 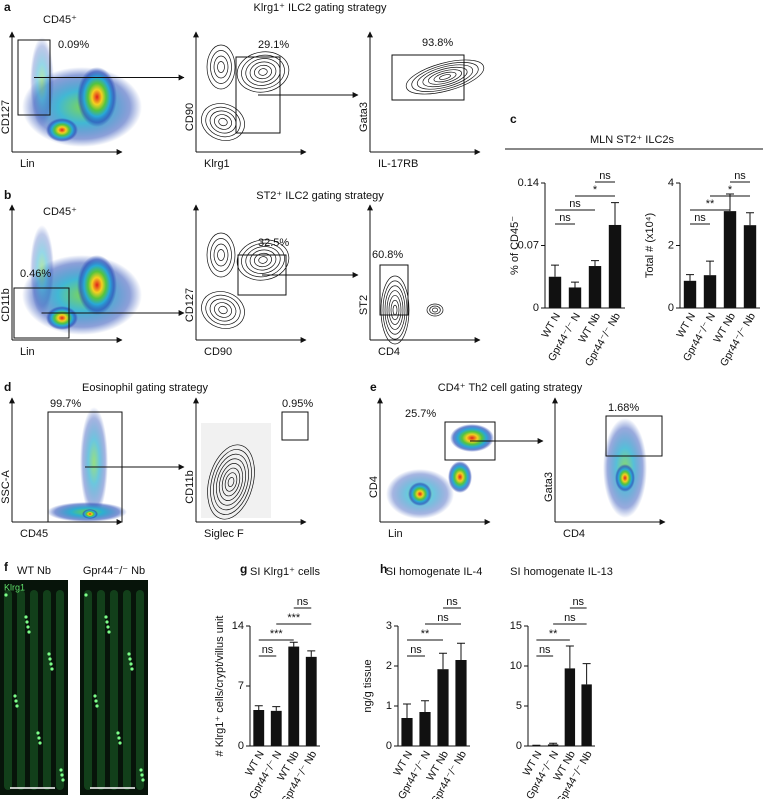 What do you see at coordinates (632, 140) in the screenshot?
I see `panel-title: MLN ST2⁺ ILC2s` at bounding box center [632, 140].